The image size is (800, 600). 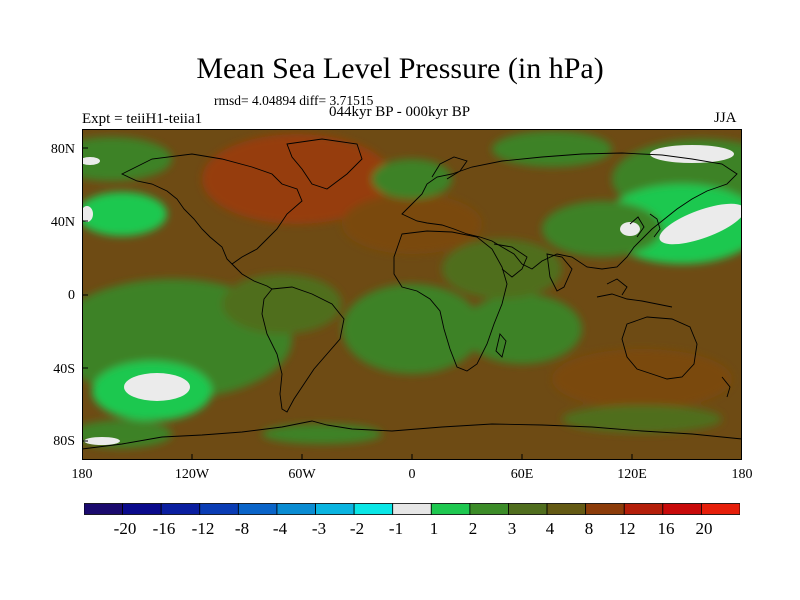 What do you see at coordinates (400, 68) in the screenshot?
I see `map-title: Mean Sea Level Pressure (in hPa)` at bounding box center [400, 68].